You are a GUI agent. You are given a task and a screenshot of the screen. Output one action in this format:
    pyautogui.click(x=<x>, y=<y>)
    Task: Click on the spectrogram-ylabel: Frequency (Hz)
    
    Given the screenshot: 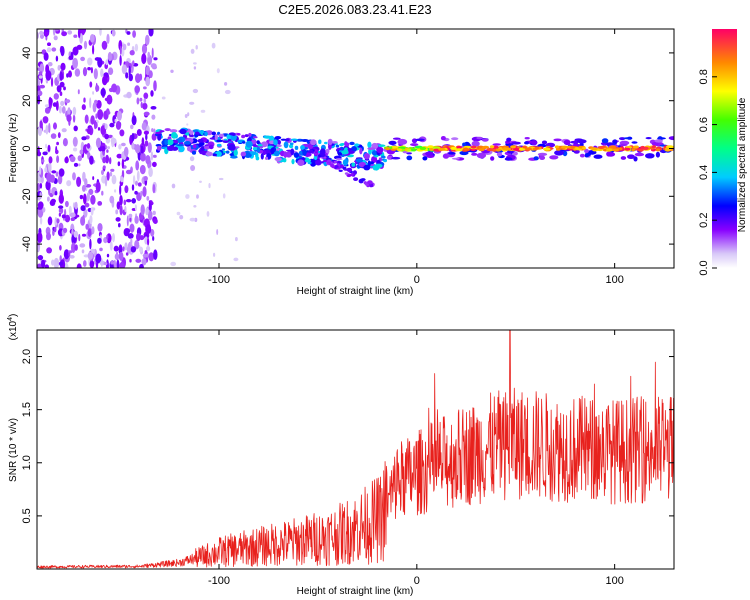 What is the action you would take?
    pyautogui.click(x=13, y=148)
    